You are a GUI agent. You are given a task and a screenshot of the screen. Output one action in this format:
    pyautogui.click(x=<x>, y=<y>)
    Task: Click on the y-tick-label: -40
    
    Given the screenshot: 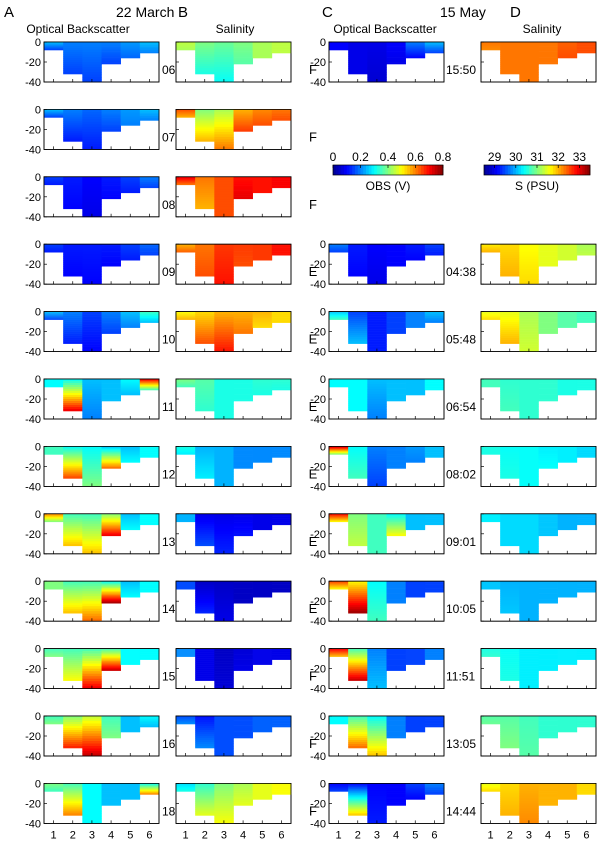 What is the action you would take?
    pyautogui.click(x=318, y=824)
    